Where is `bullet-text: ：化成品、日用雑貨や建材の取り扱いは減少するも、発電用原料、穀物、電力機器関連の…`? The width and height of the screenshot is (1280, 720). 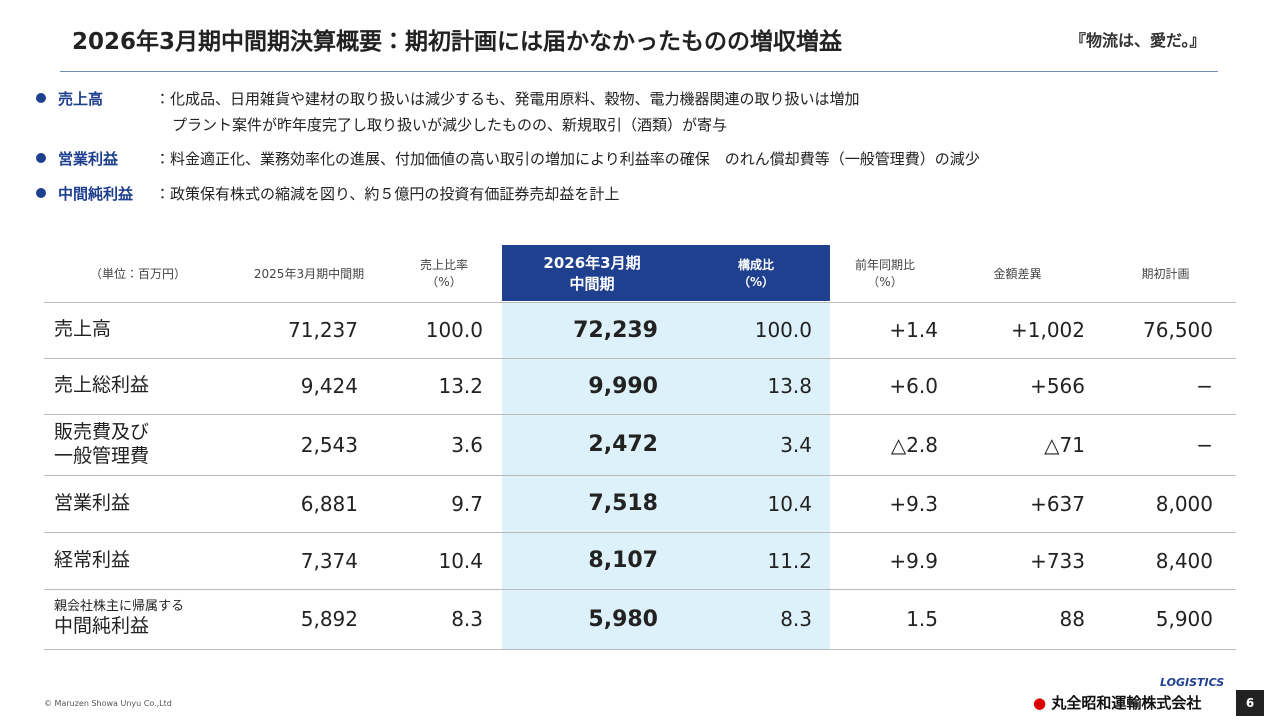
bullet-text: ：化成品、日用雑貨や建材の取り扱いは減少するも、発電用原料、穀物、電力機器関連の… is located at coordinates (507, 99).